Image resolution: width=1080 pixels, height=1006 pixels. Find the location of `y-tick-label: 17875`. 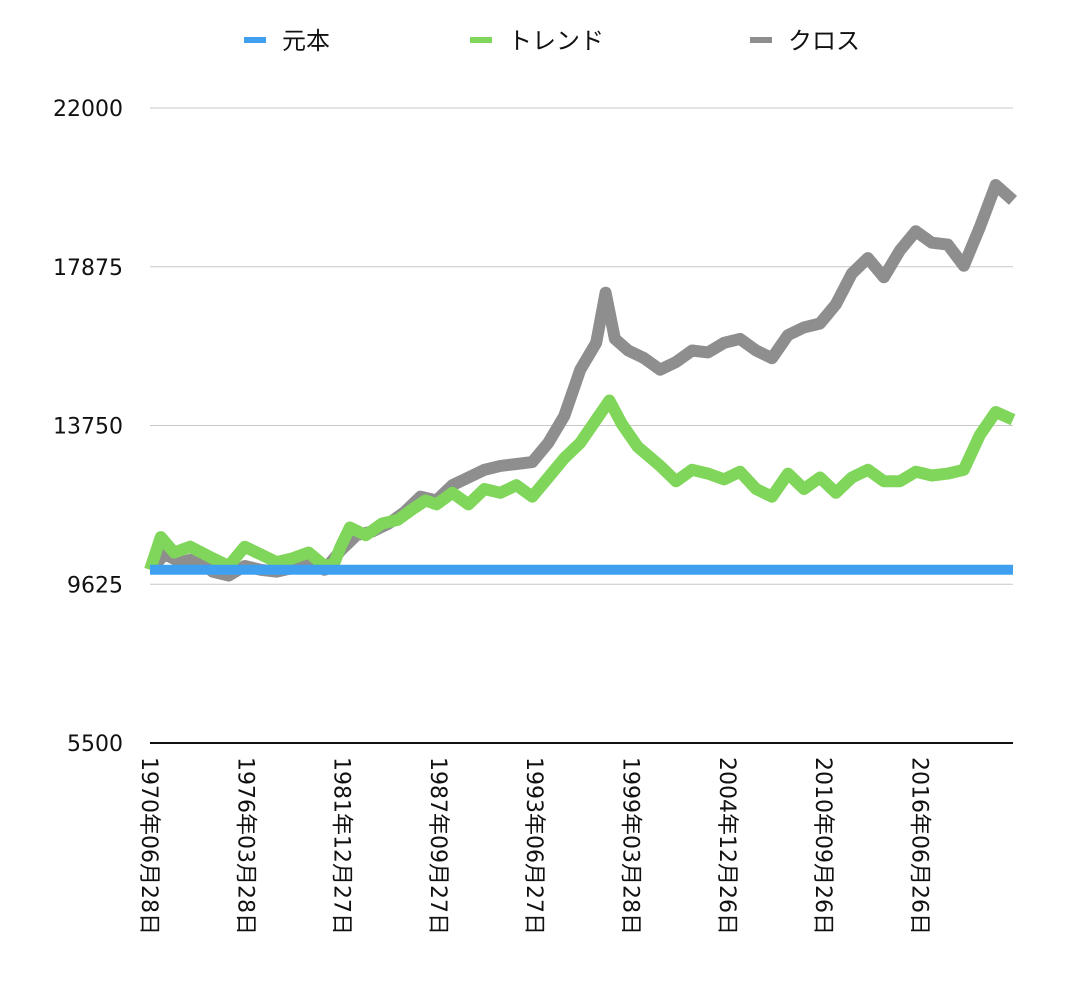

y-tick-label: 17875 is located at coordinates (88, 268).